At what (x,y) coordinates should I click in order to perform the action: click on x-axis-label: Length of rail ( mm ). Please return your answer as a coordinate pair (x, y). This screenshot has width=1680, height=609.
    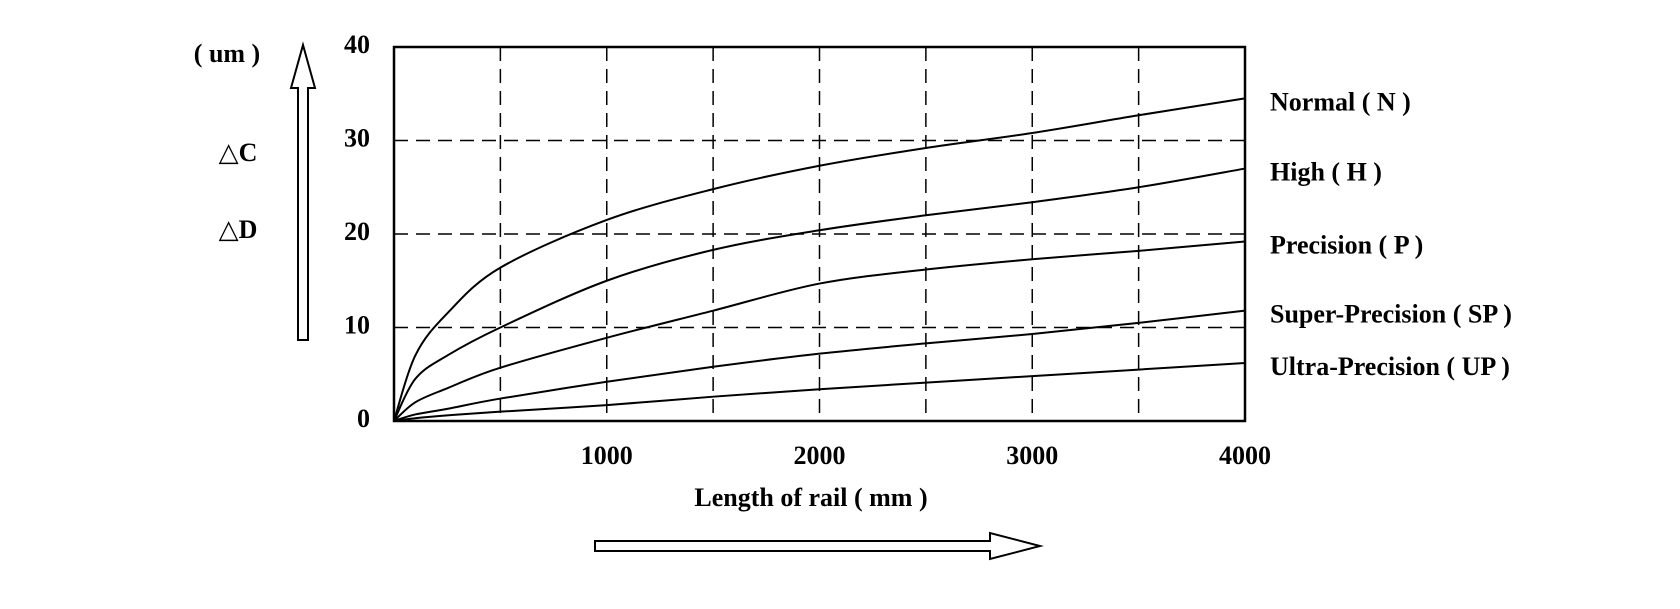
    Looking at the image, I should click on (810, 497).